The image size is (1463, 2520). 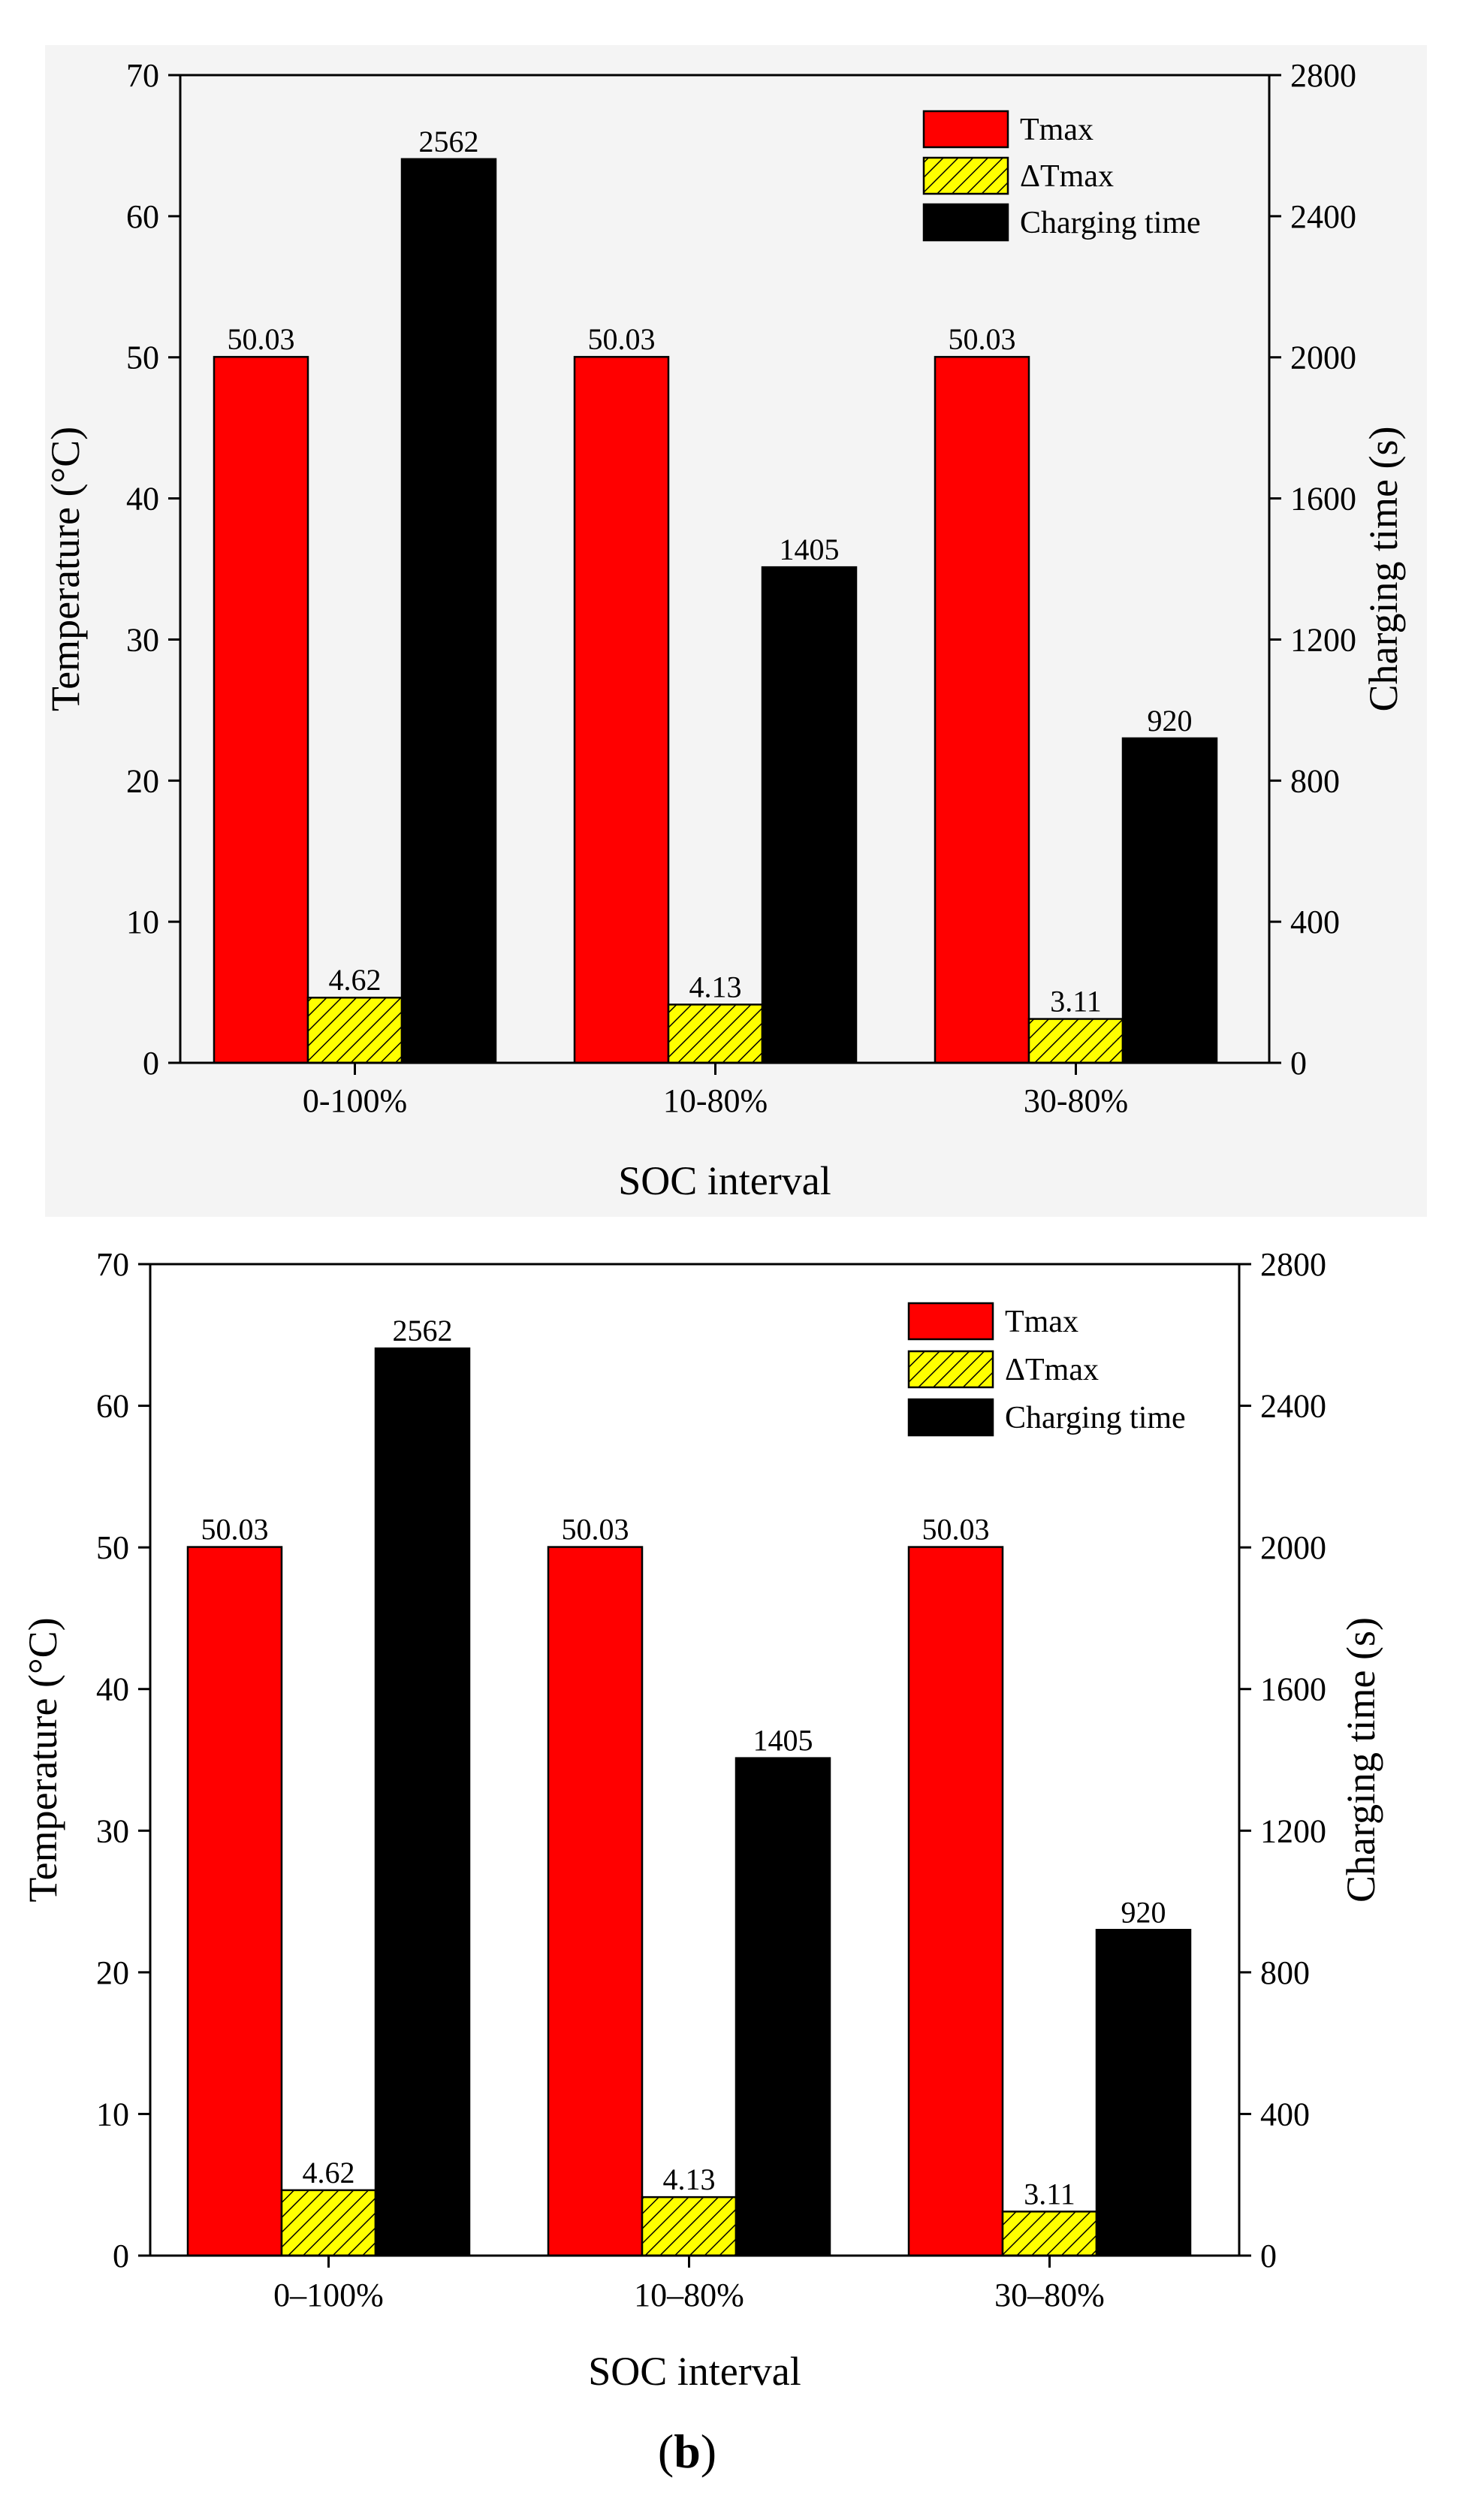 I want to click on panel-b-x-tick-label: 10–80%, so click(x=689, y=2295).